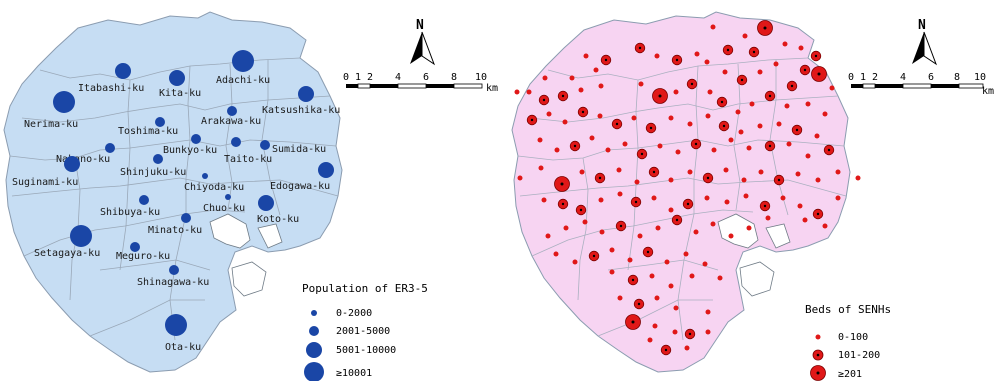 The image size is (998, 385). What do you see at coordinates (51, 124) in the screenshot?
I see `label-nerima: Nerima-ku` at bounding box center [51, 124].